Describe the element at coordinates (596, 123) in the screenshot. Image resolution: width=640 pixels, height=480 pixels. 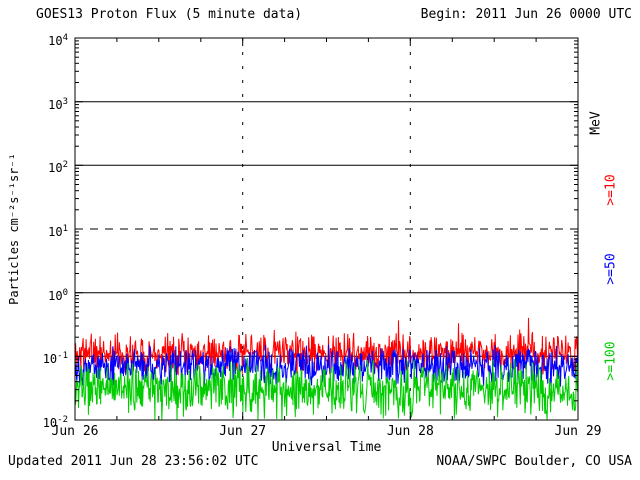
I see `y2-axis-unit-label: MeV` at that location.